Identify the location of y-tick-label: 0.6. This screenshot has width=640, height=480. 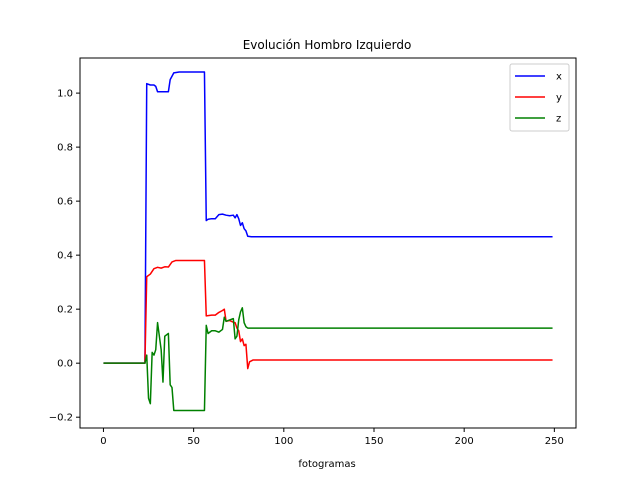
(65, 202).